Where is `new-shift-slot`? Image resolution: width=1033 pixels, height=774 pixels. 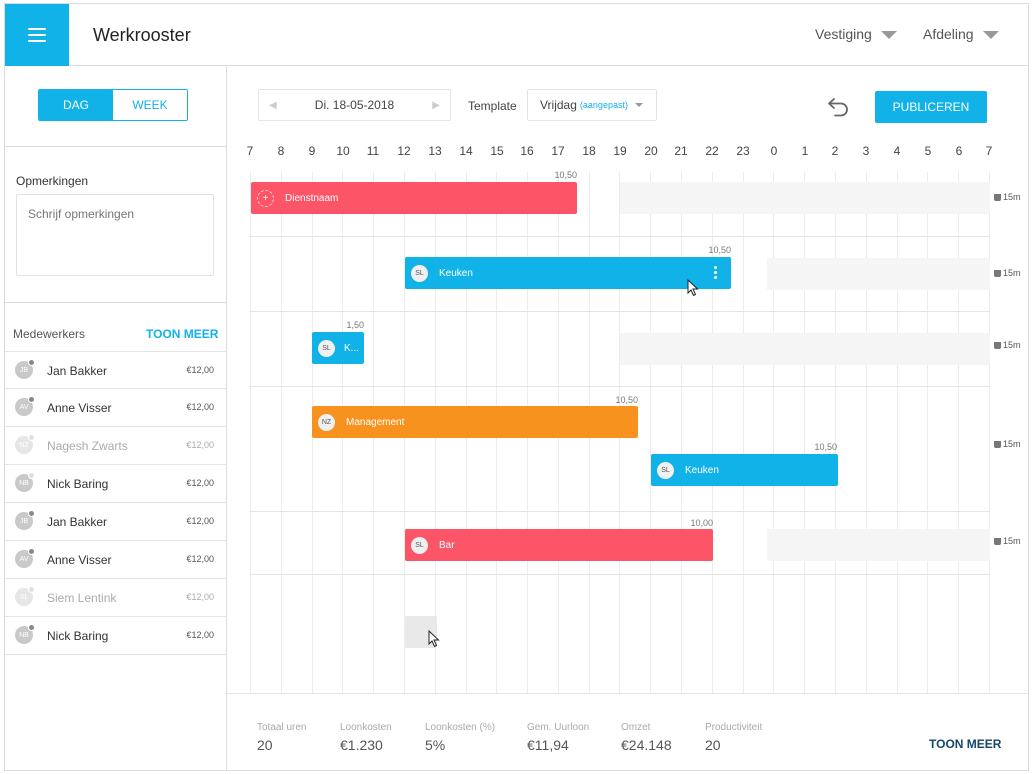 new-shift-slot is located at coordinates (421, 632).